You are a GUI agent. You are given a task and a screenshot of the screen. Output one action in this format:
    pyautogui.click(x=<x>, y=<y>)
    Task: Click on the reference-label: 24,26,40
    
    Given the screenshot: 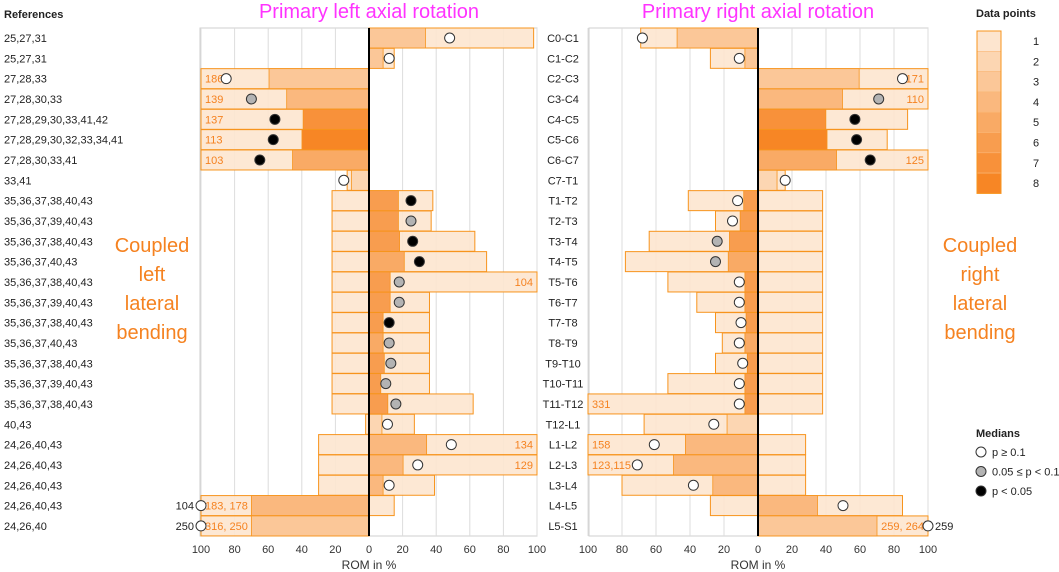 What is the action you would take?
    pyautogui.click(x=25, y=527)
    